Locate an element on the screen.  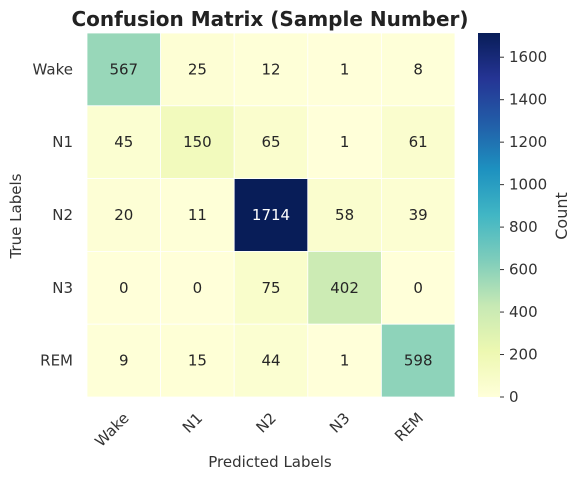
colorbar-tick-label: 1000 is located at coordinates (528, 185).